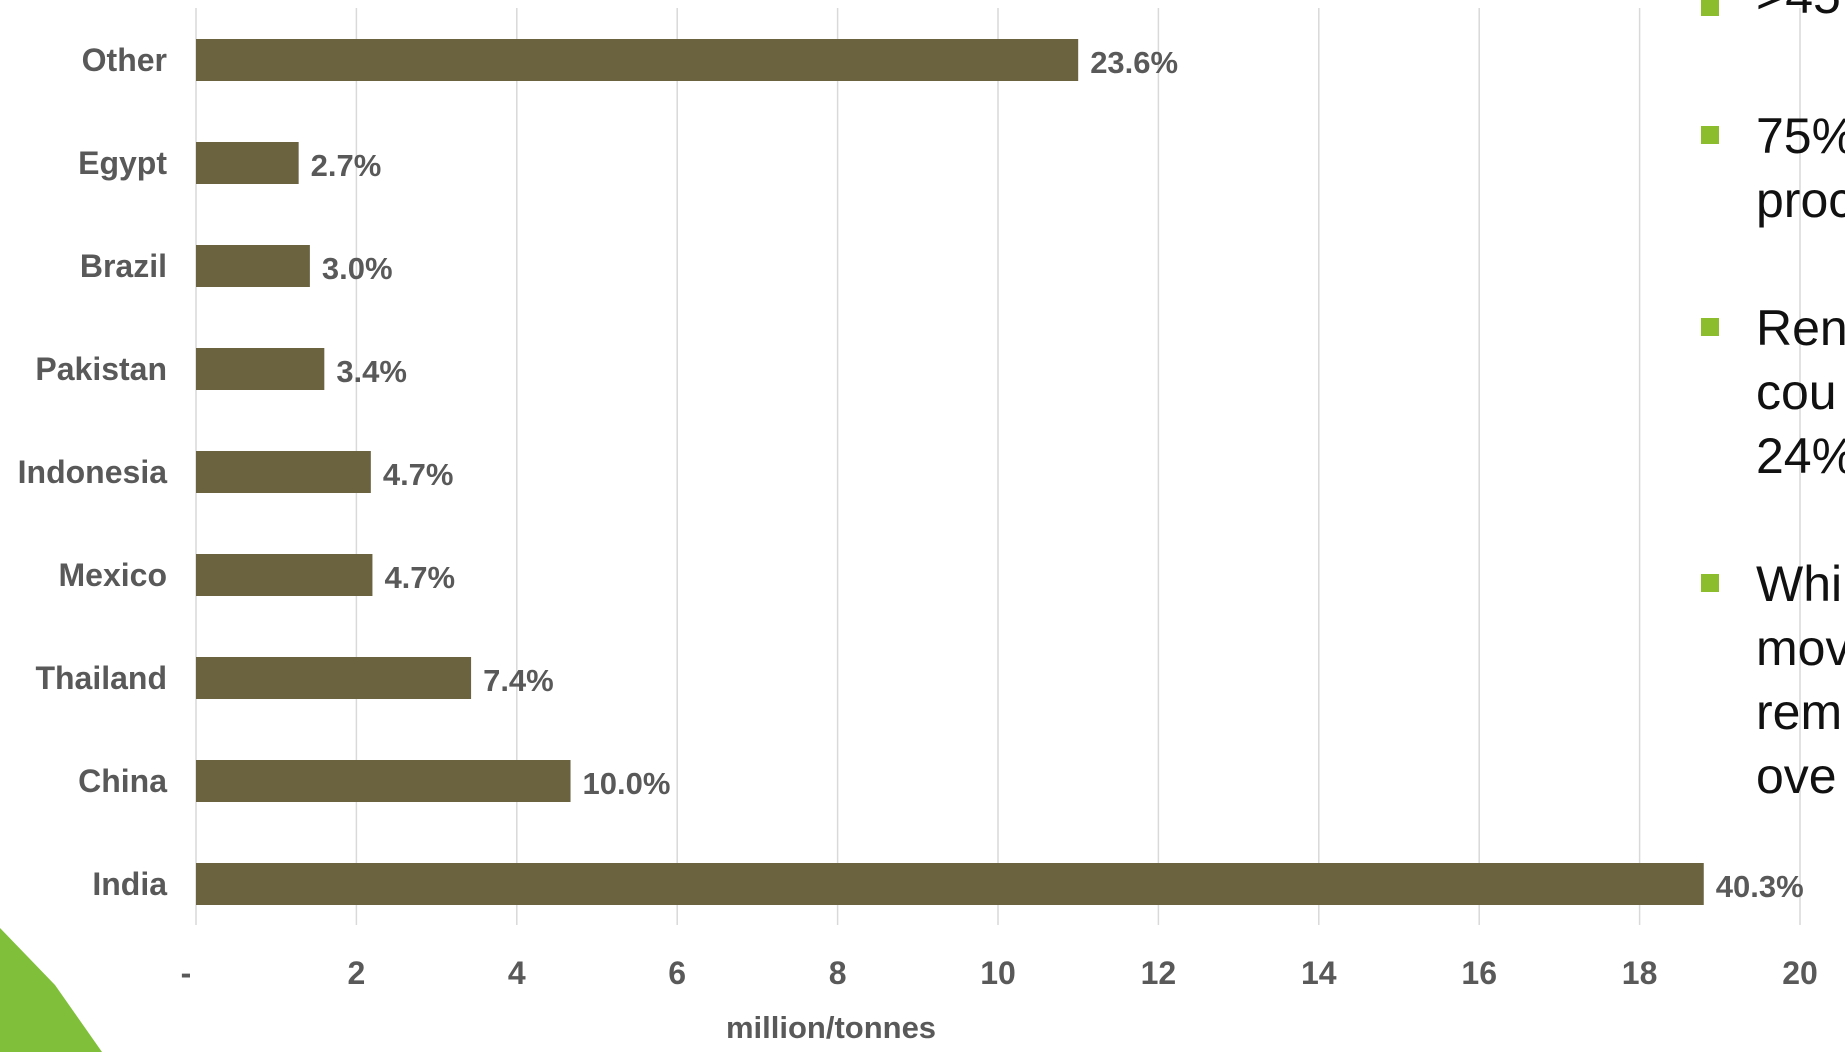 The image size is (1845, 1052). Describe the element at coordinates (260, 369) in the screenshot. I see `bar-pakistan` at that location.